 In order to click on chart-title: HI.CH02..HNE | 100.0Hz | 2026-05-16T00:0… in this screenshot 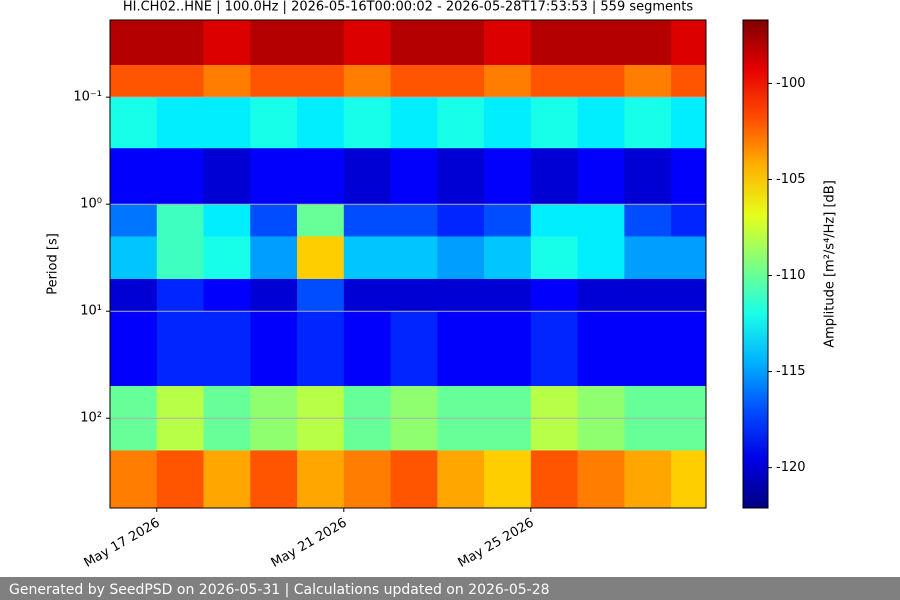, I will do `click(408, 7)`.